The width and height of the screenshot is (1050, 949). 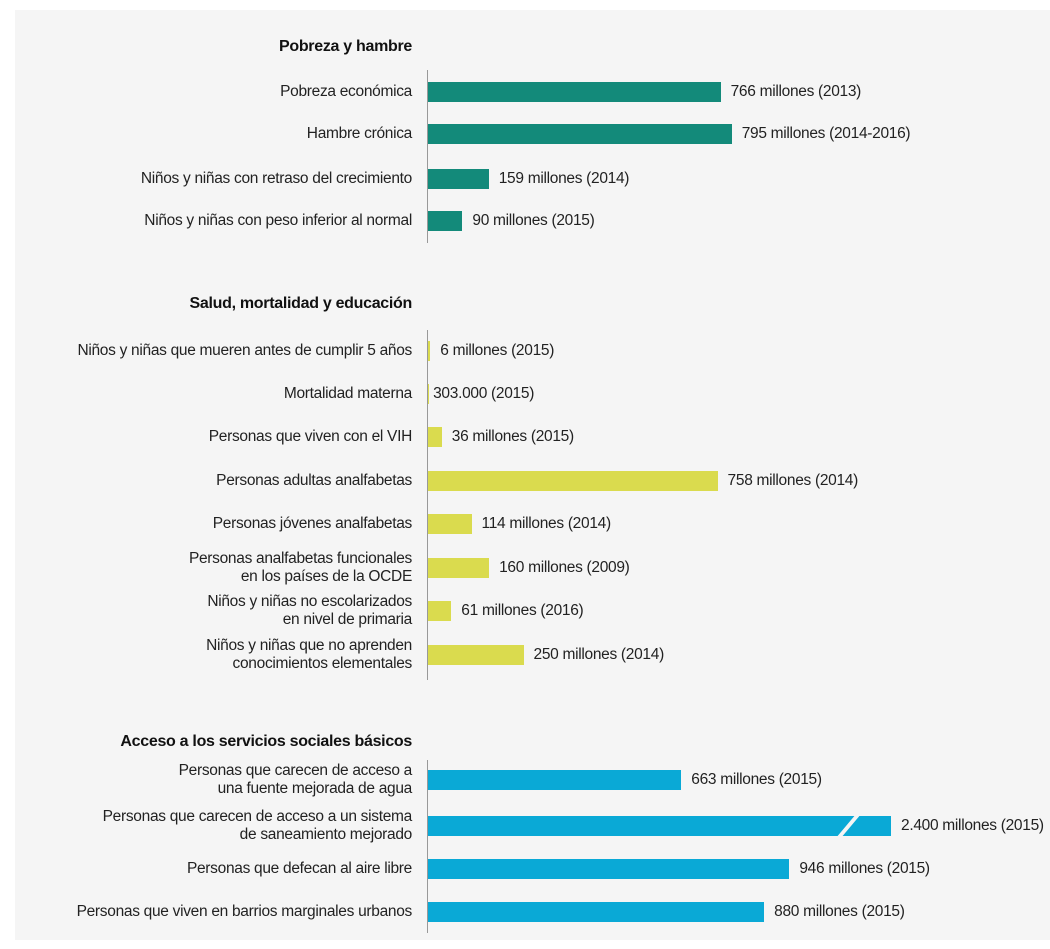 I want to click on value-label: 250 millones (2014), so click(x=599, y=654).